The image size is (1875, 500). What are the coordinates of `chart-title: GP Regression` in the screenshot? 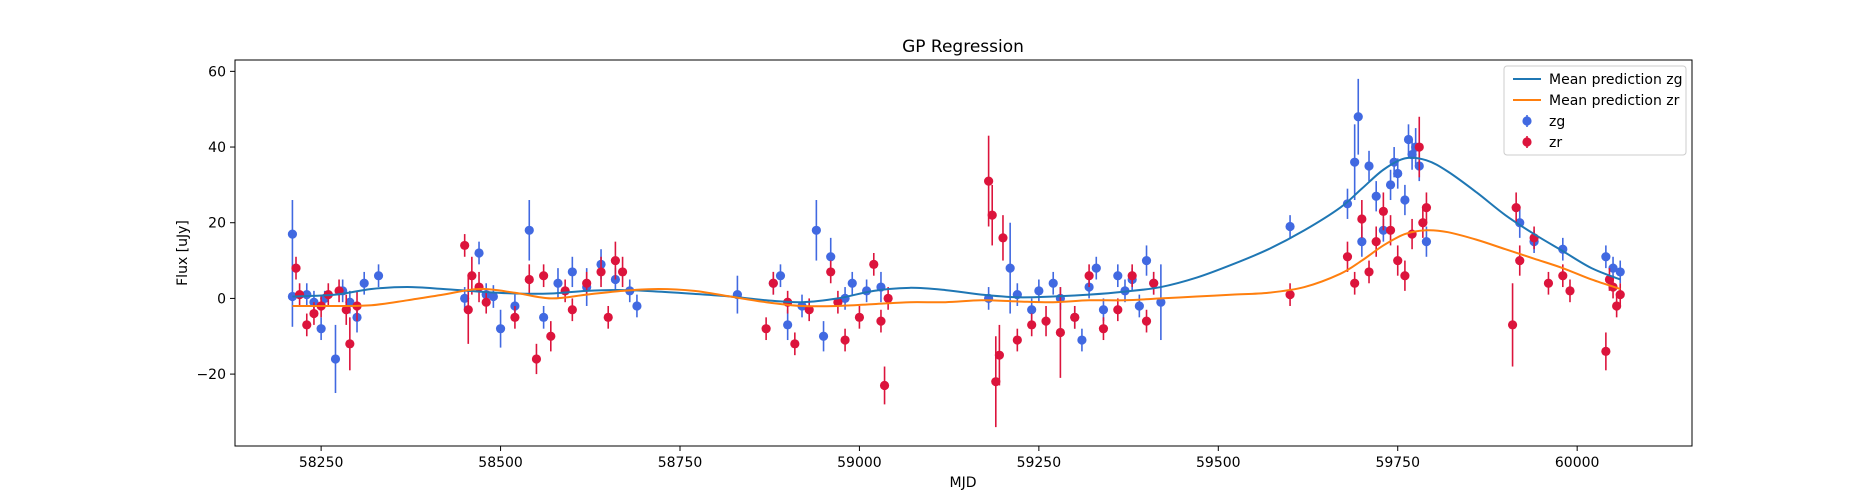 It's located at (963, 47).